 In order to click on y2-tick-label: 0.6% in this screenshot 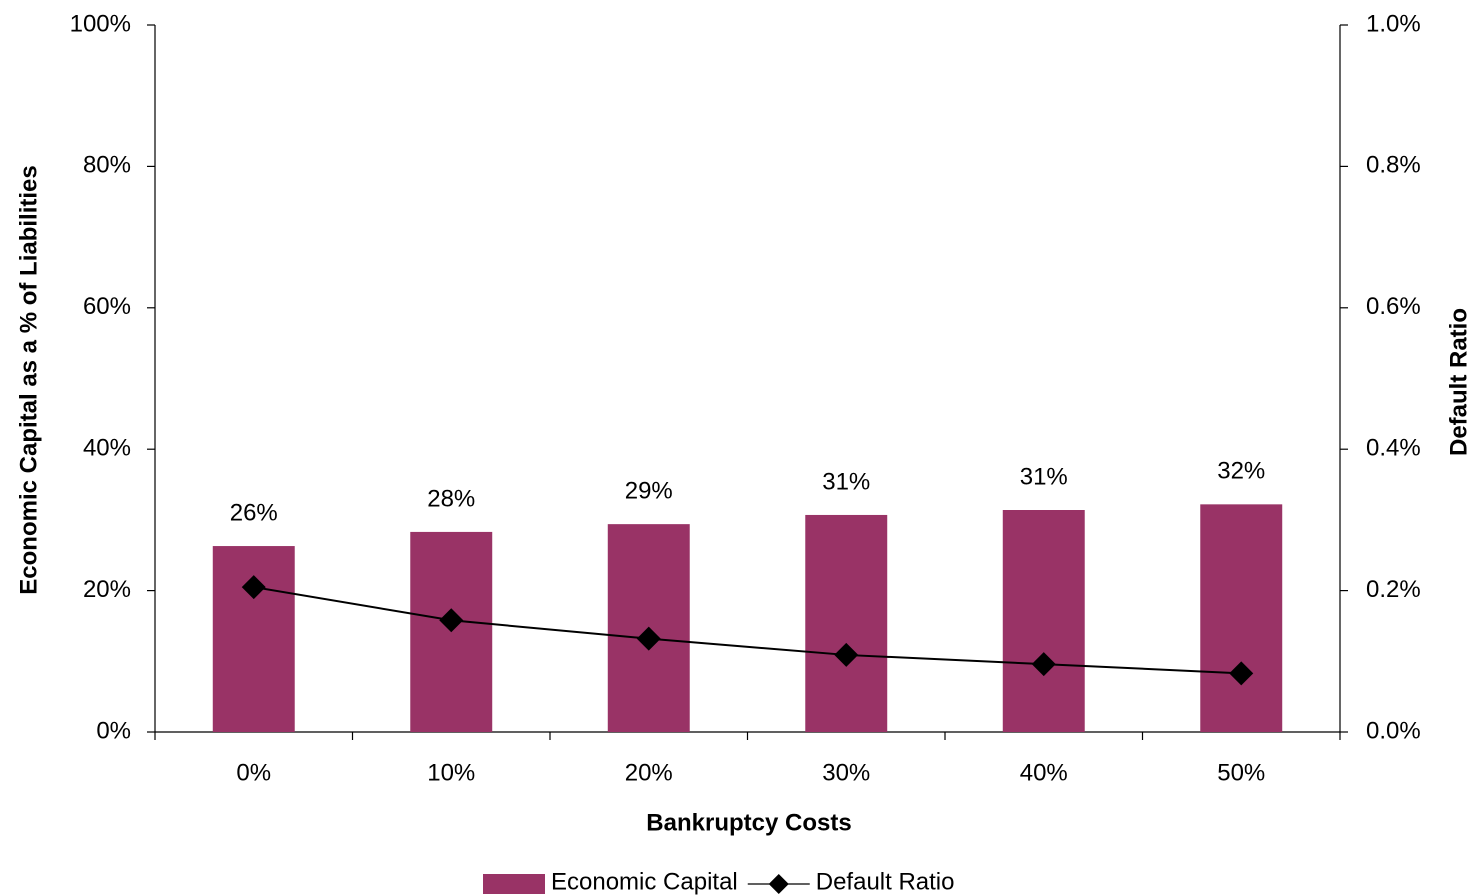, I will do `click(1393, 306)`.